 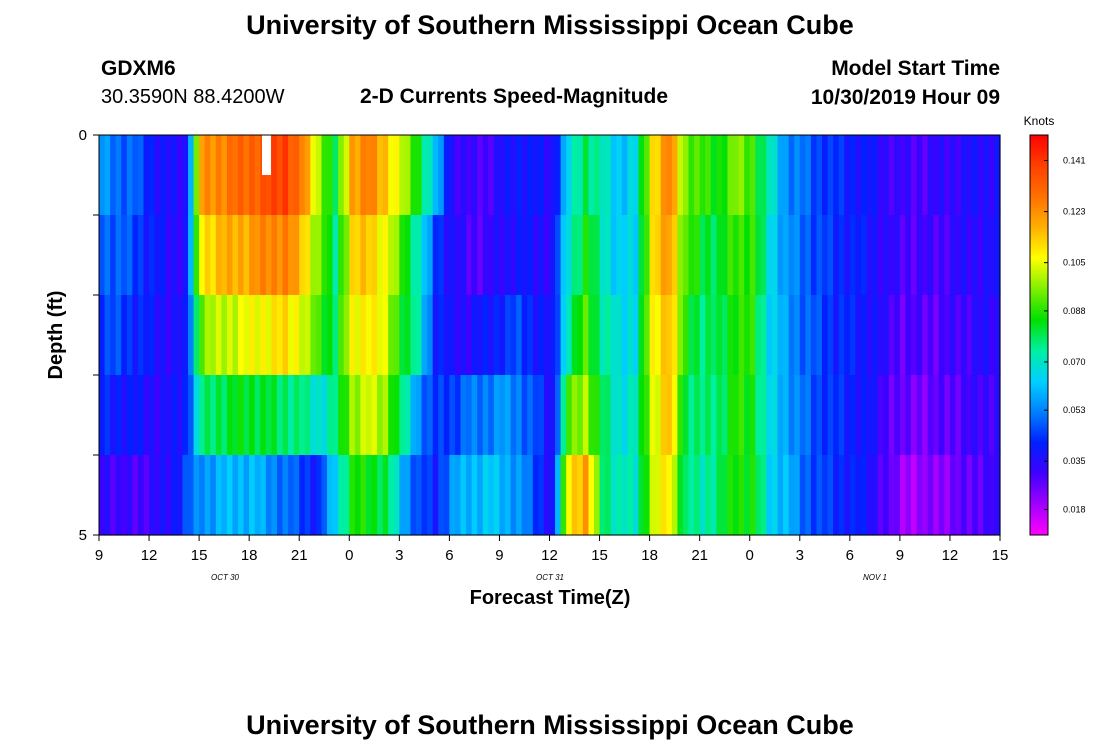 I want to click on colorbar-tick-label: 0.053, so click(x=1074, y=410).